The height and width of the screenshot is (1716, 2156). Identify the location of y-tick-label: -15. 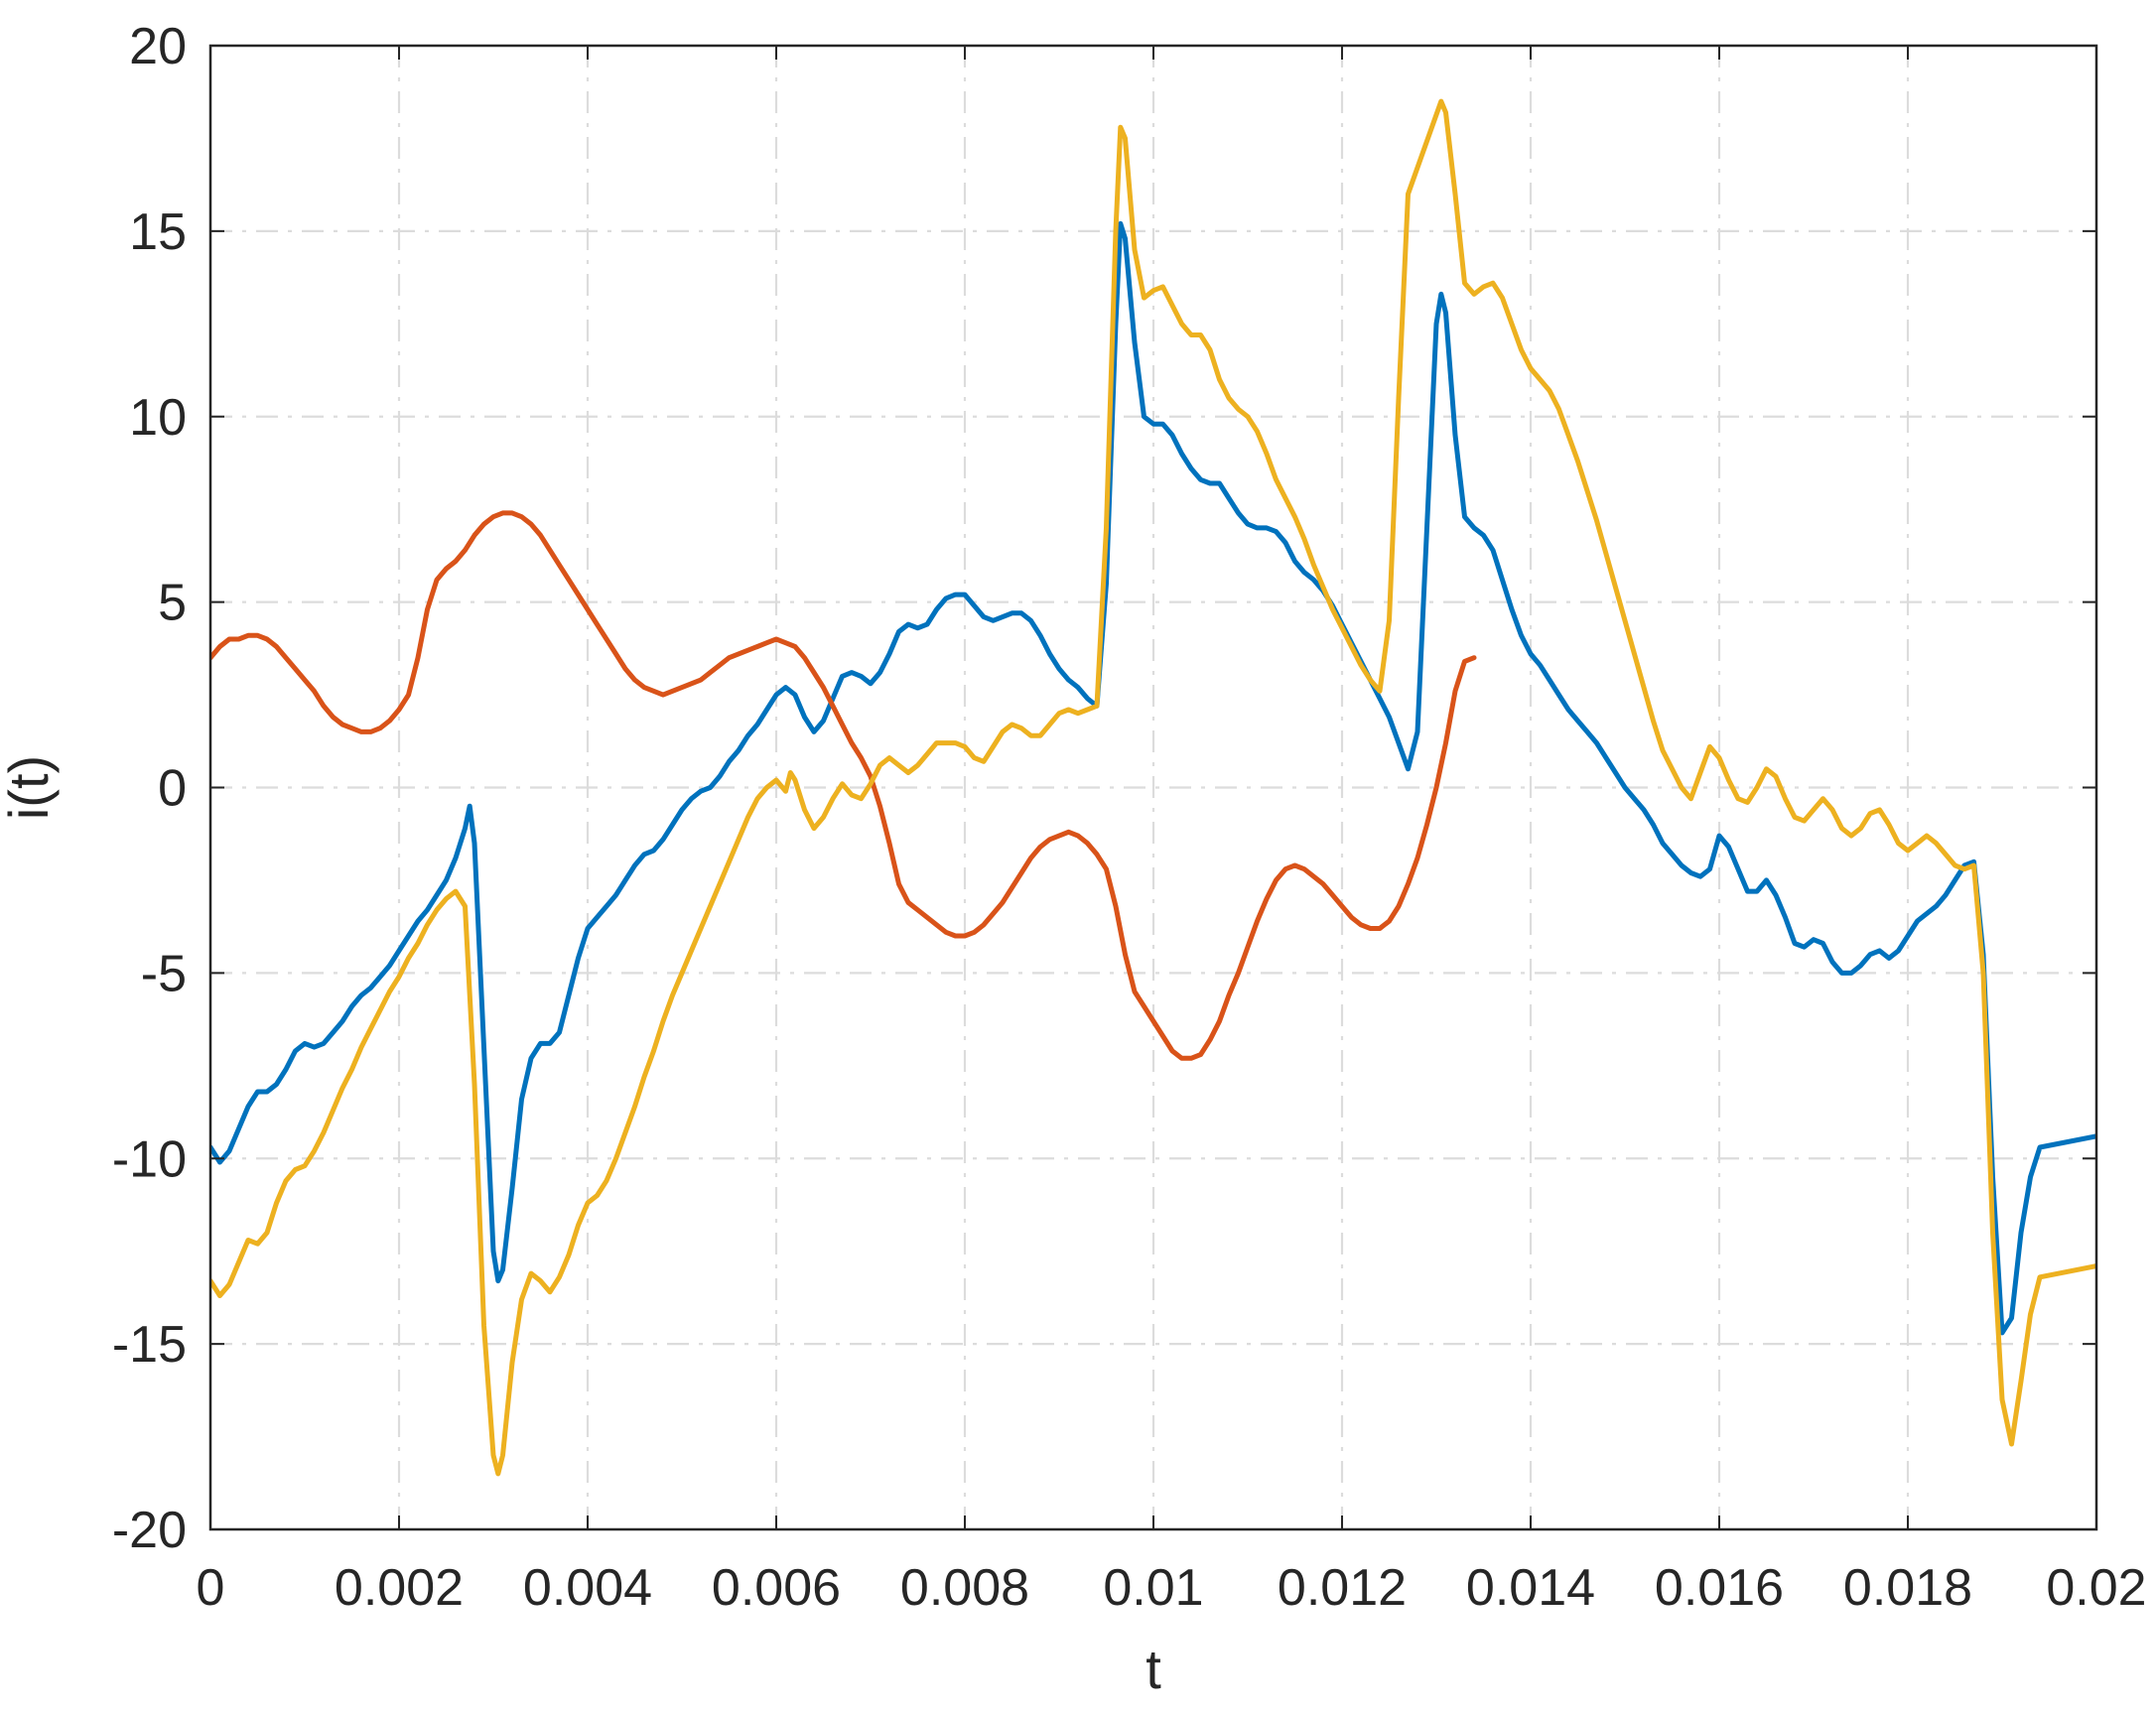
(149, 1345).